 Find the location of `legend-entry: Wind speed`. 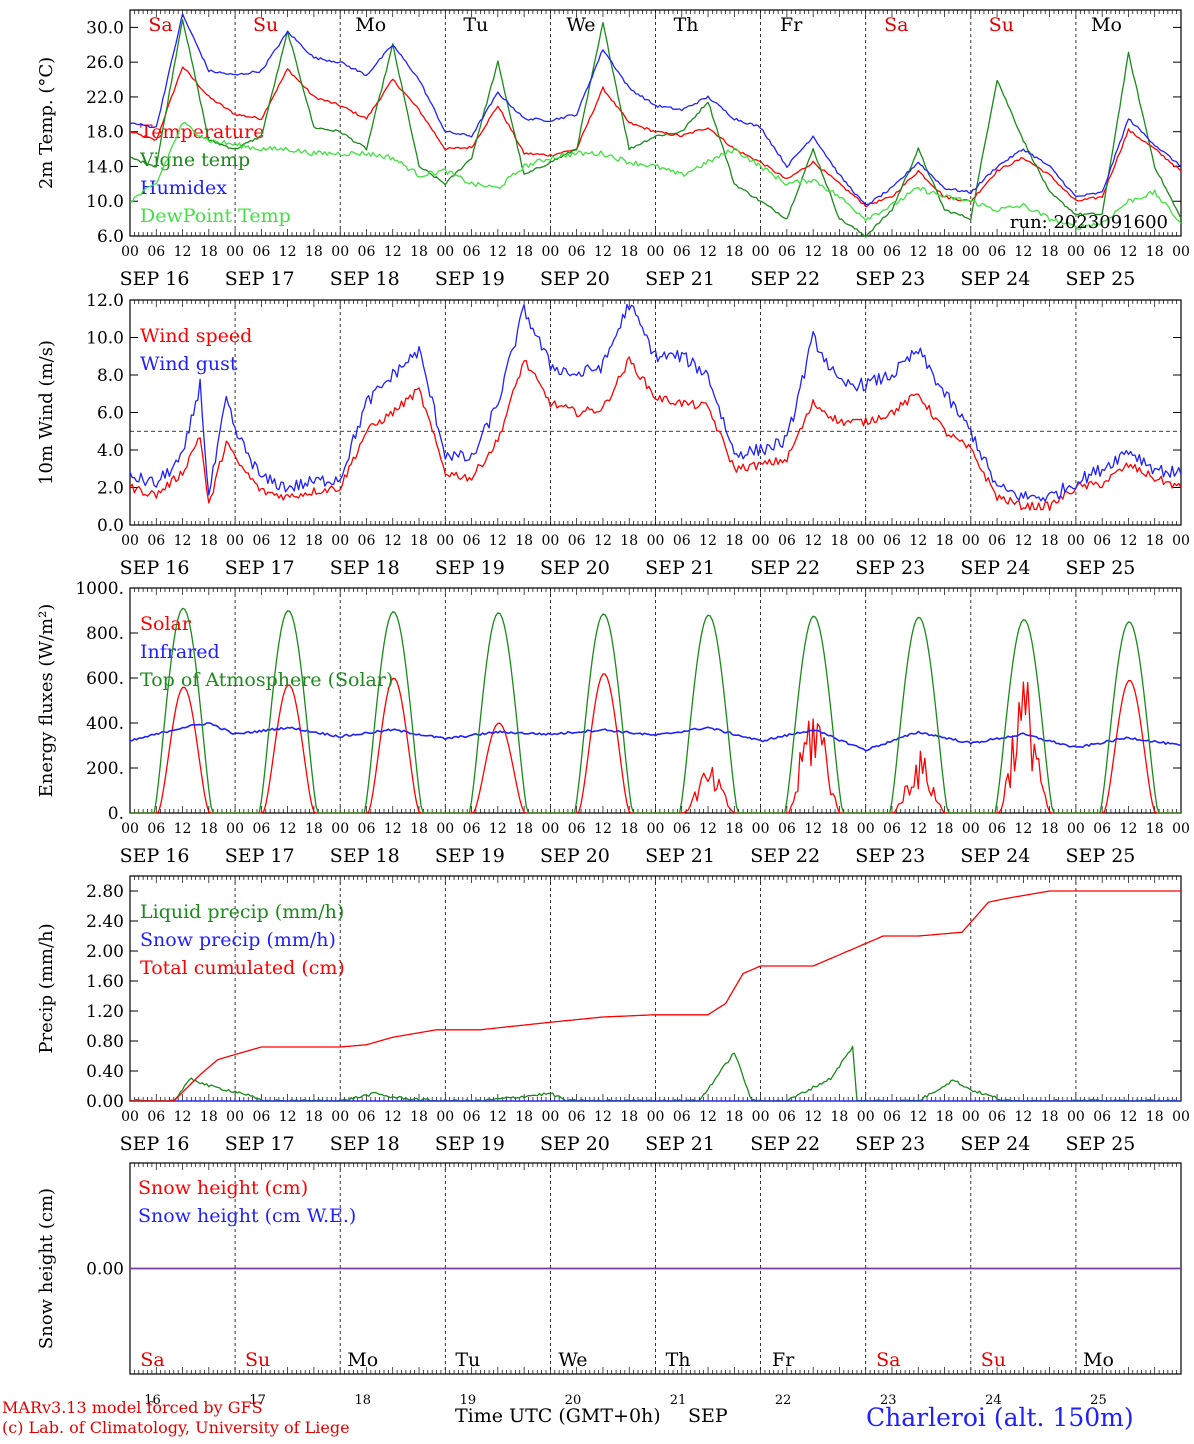

legend-entry: Wind speed is located at coordinates (196, 336).